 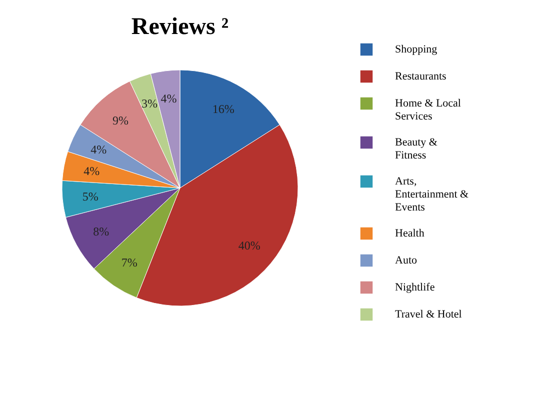 What do you see at coordinates (120, 120) in the screenshot?
I see `data-label: 9%` at bounding box center [120, 120].